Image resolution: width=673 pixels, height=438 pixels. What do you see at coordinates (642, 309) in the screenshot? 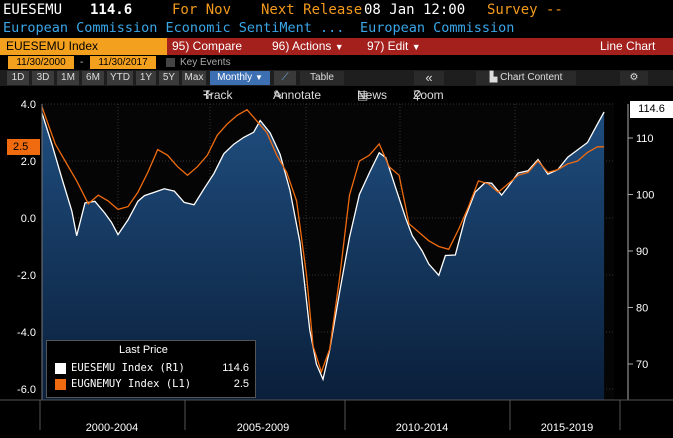
I see `right-tick-label: 80` at bounding box center [642, 309].